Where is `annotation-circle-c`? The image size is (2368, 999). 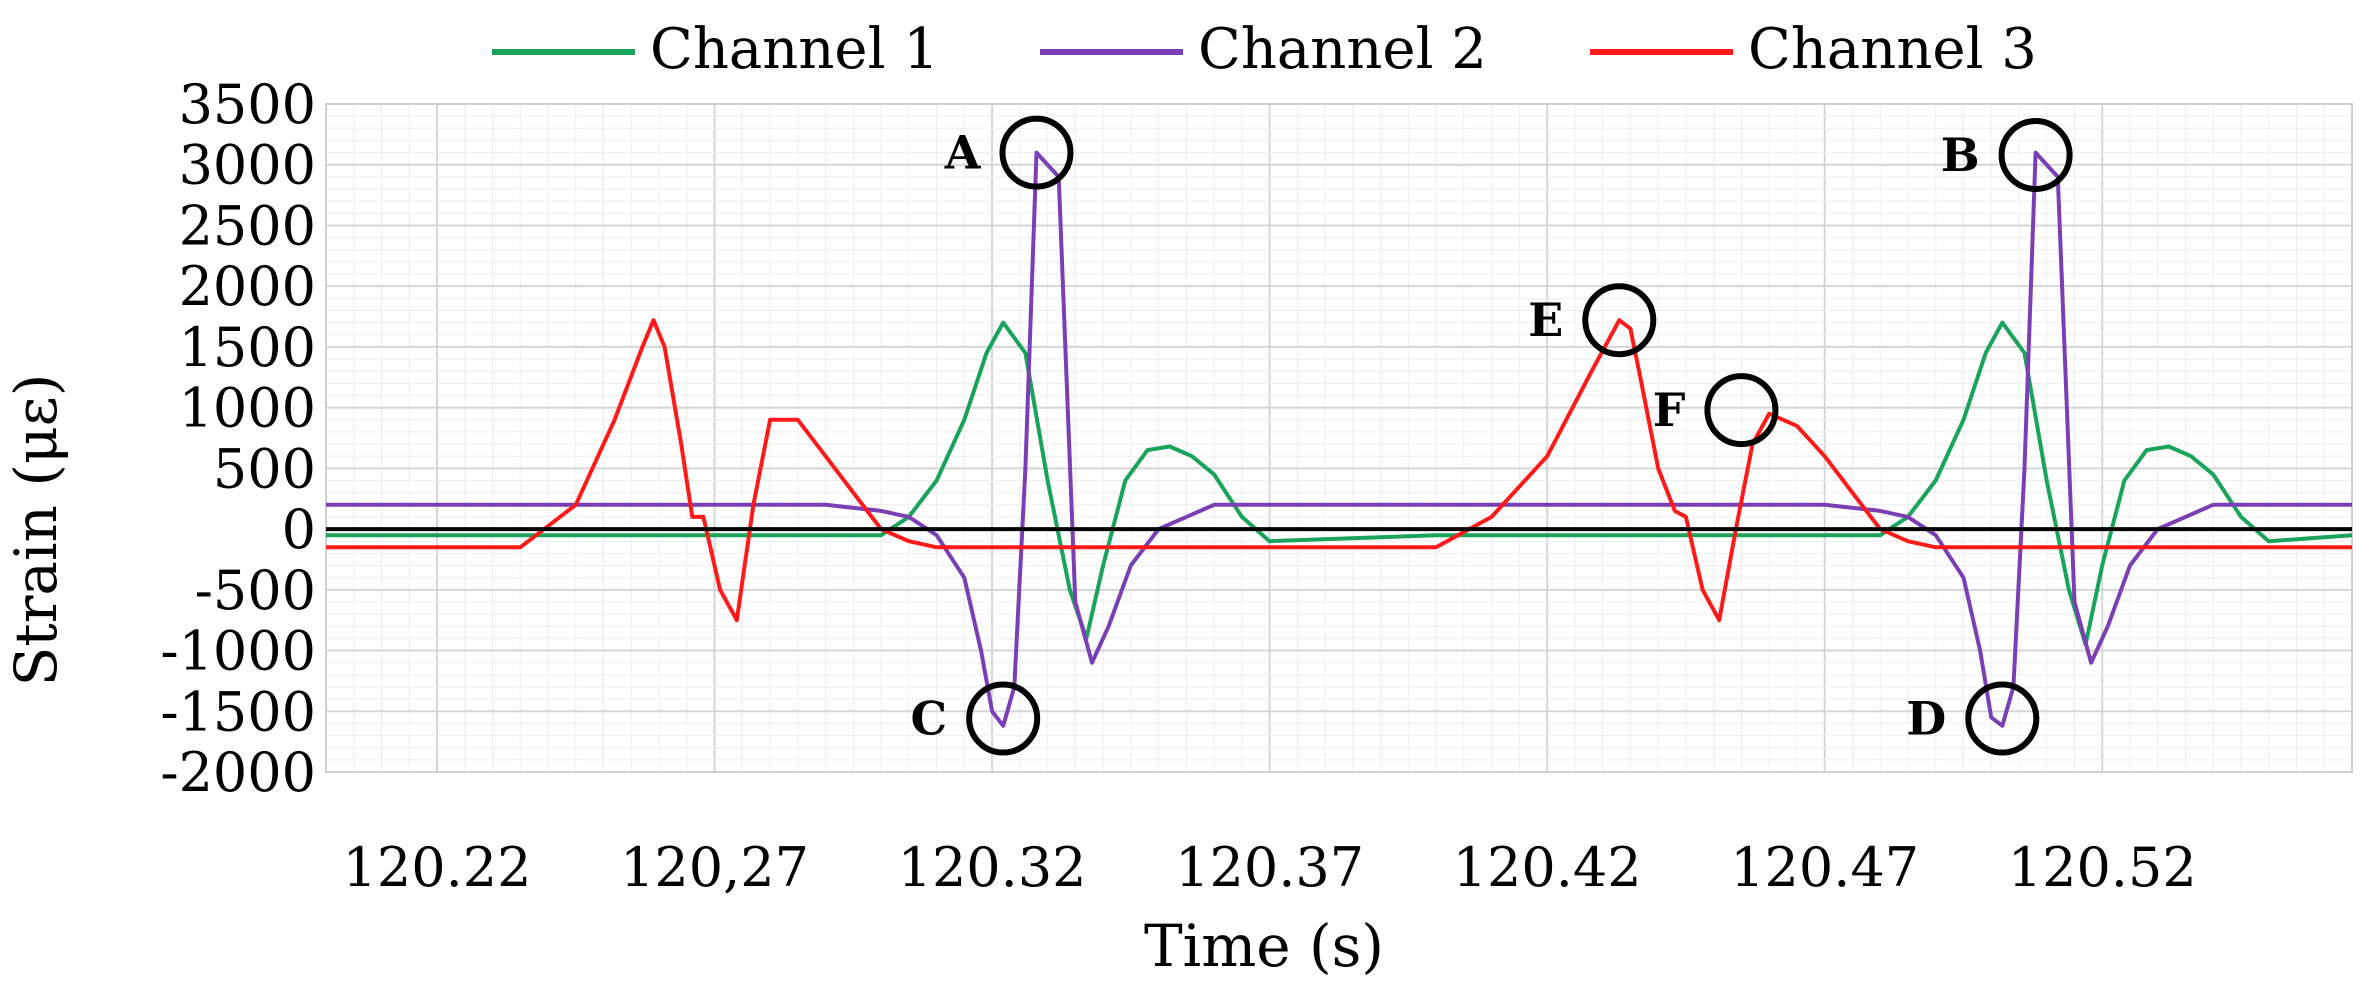 annotation-circle-c is located at coordinates (1003, 718).